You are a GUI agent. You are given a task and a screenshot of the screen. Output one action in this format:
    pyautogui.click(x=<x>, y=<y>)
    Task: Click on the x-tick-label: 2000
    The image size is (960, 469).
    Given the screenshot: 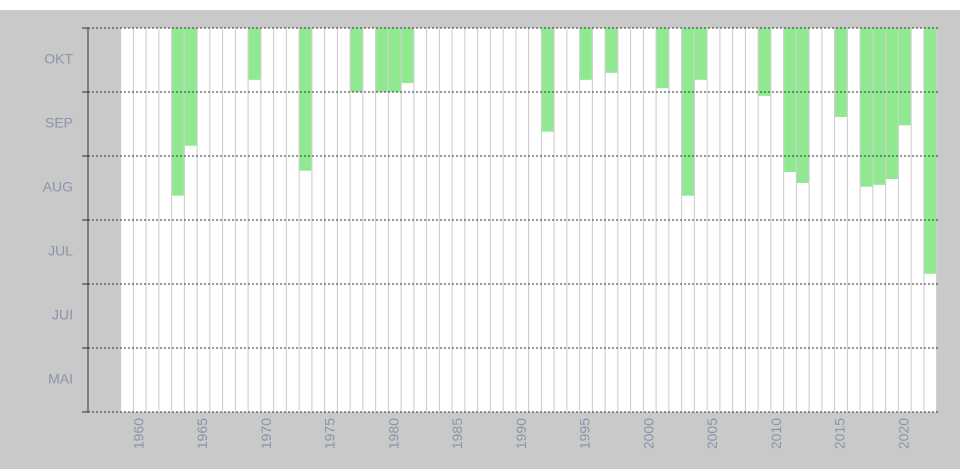 What is the action you would take?
    pyautogui.click(x=648, y=433)
    